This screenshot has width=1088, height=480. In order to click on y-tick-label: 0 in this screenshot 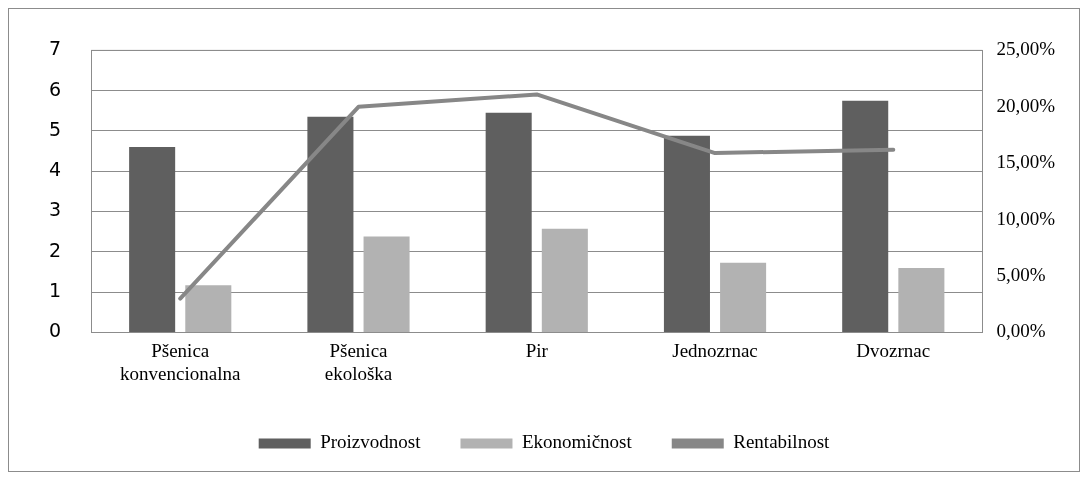, I will do `click(55, 330)`.